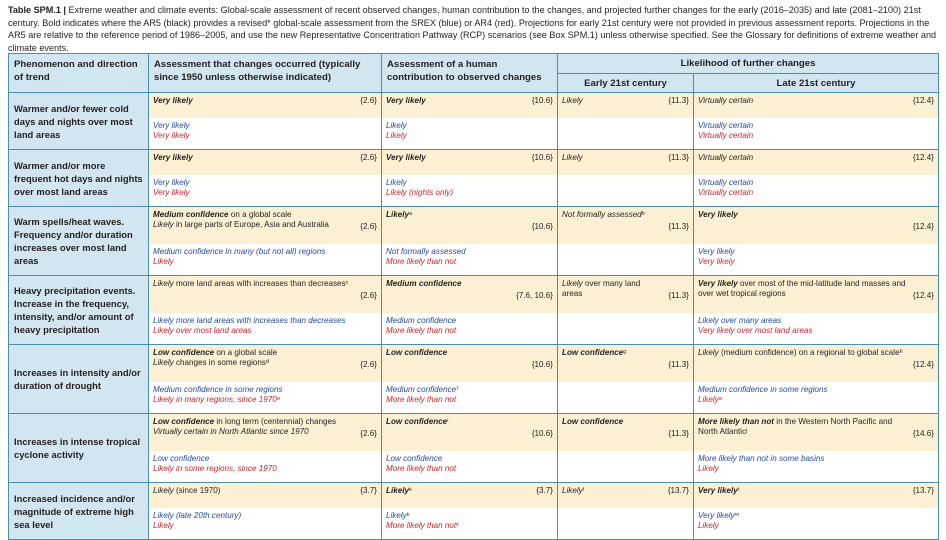  I want to click on chapter-reference: {3.7}, so click(544, 490).